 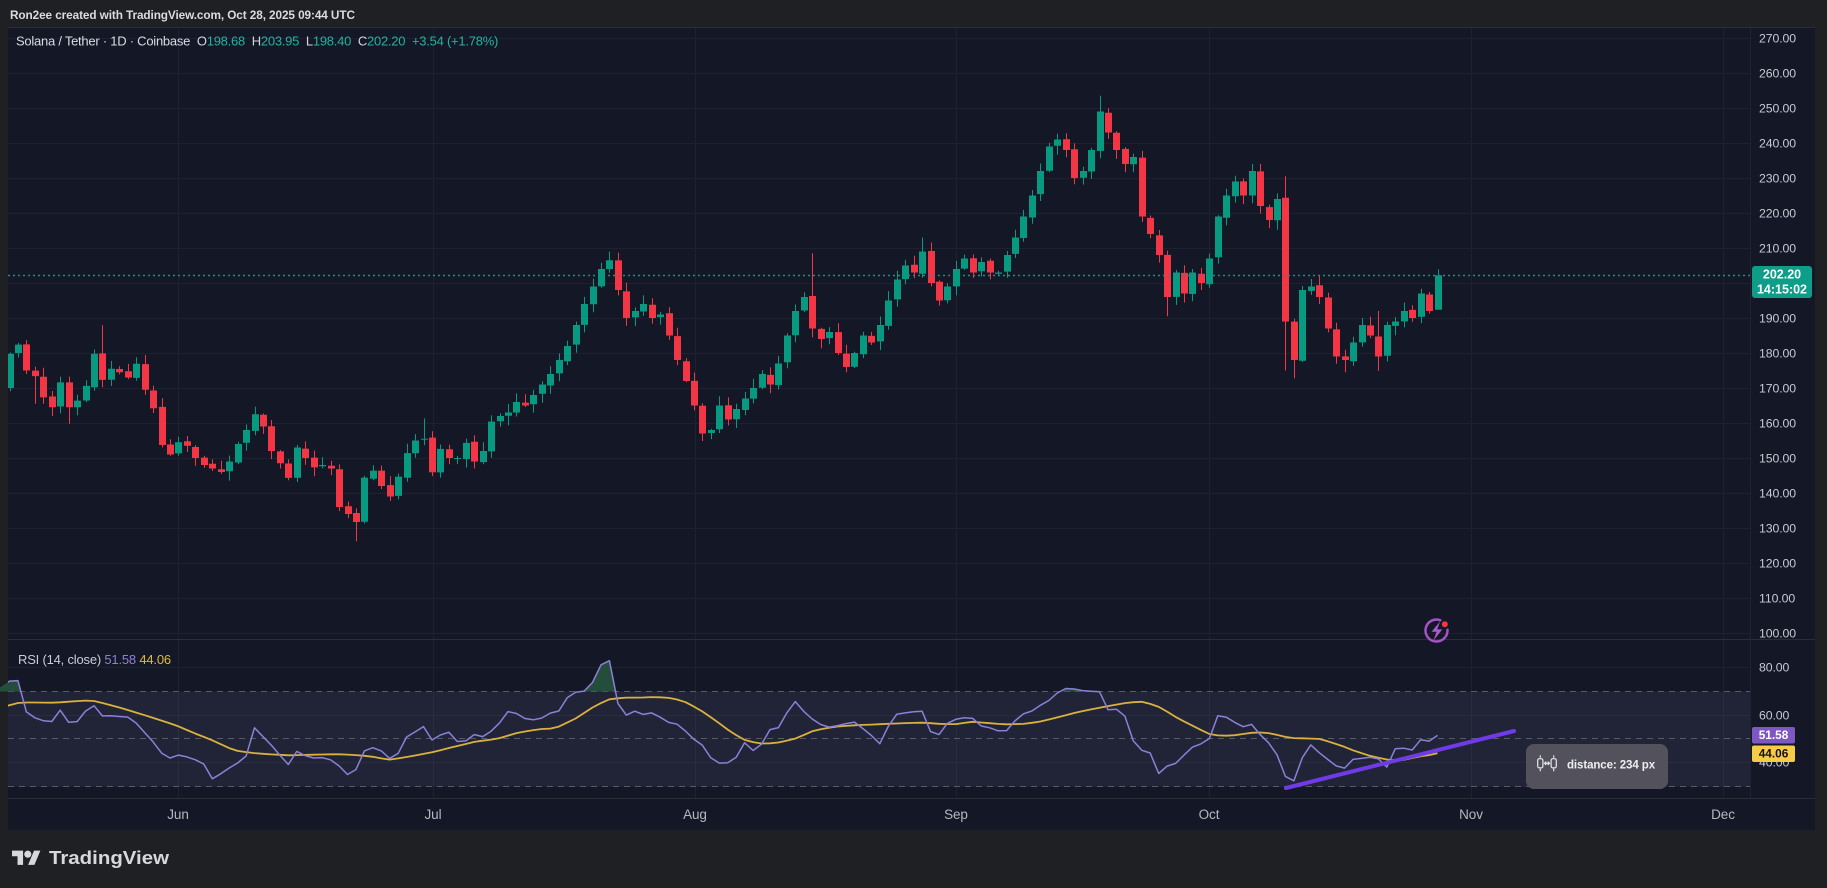 What do you see at coordinates (956, 814) in the screenshot?
I see `svg-text: Sep` at bounding box center [956, 814].